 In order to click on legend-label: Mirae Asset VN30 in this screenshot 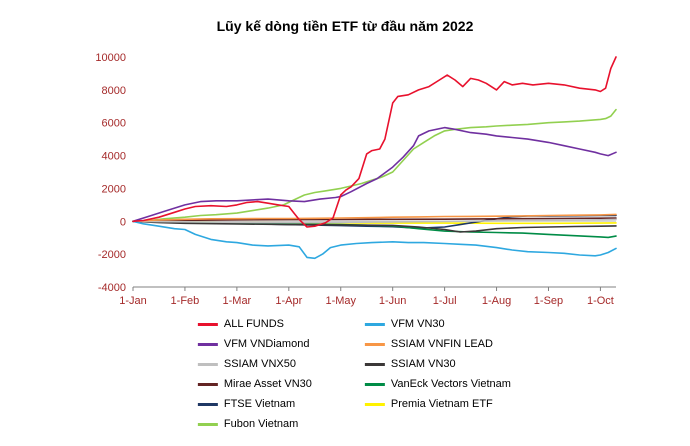, I will do `click(267, 384)`.